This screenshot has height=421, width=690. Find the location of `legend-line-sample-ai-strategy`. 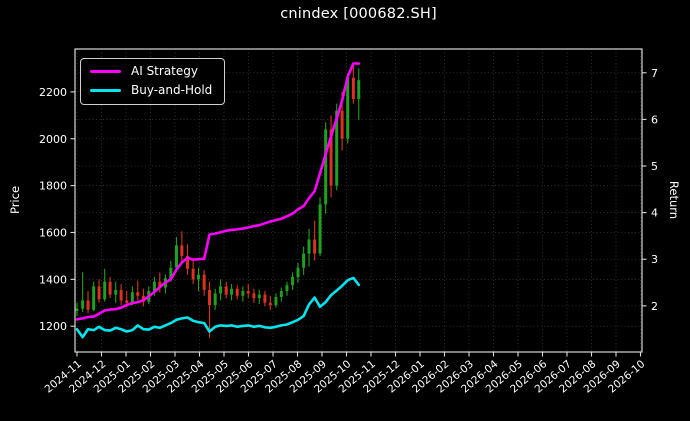

legend-line-sample-ai-strategy is located at coordinates (105, 71).